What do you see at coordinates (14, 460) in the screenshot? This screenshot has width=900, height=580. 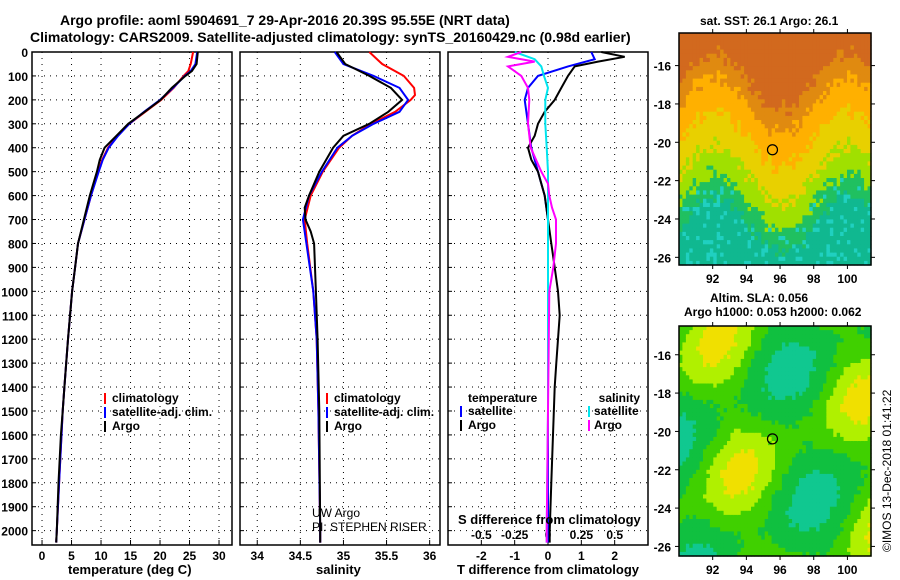 I see `y-tick-label: 1700` at bounding box center [14, 460].